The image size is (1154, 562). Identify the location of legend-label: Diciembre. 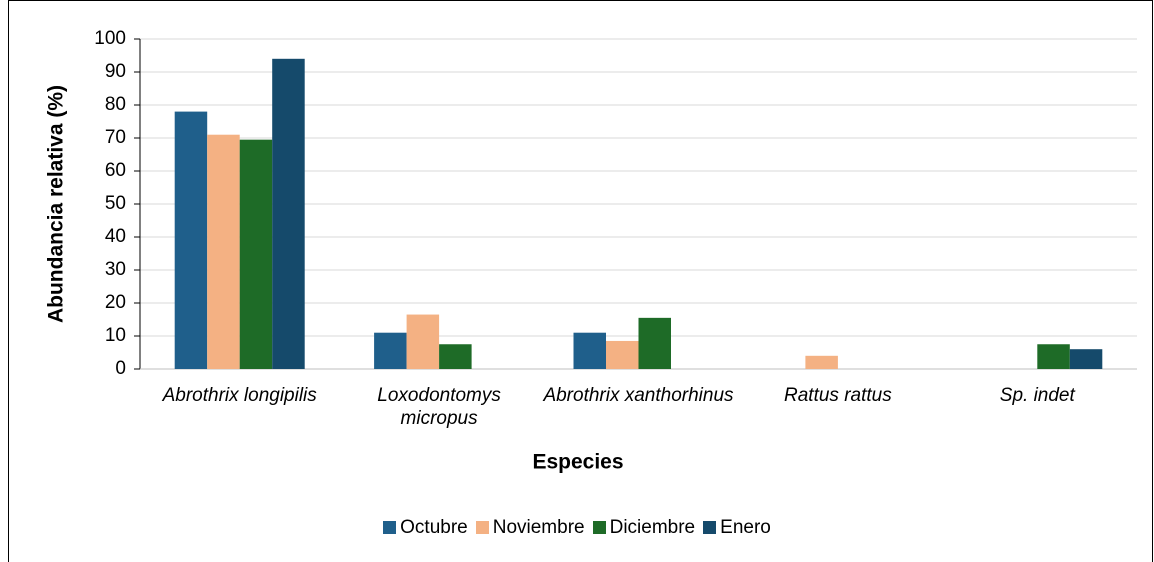
(652, 527).